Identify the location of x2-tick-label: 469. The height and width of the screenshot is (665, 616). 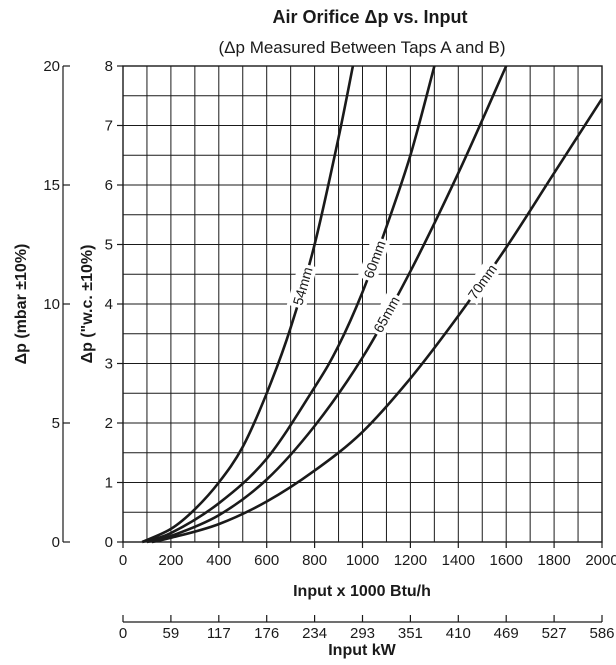
(506, 633).